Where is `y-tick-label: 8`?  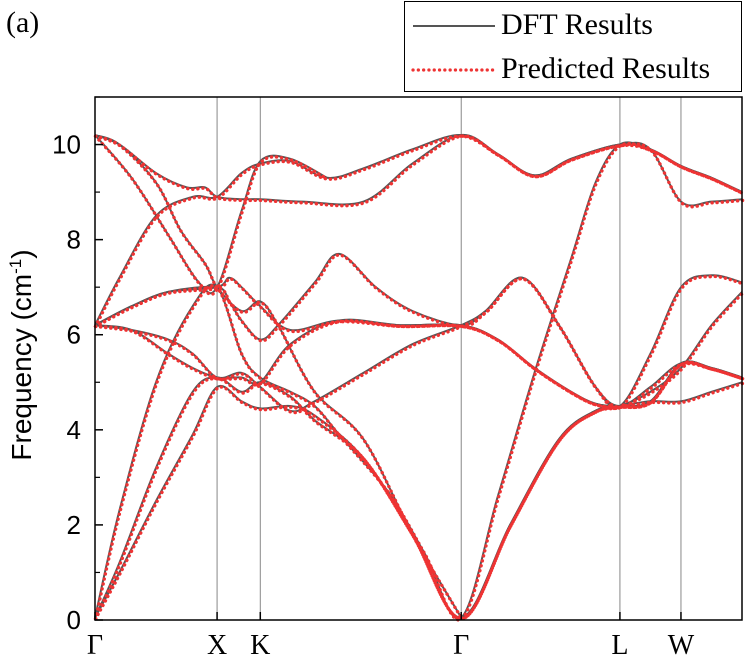
y-tick-label: 8 is located at coordinates (74, 240).